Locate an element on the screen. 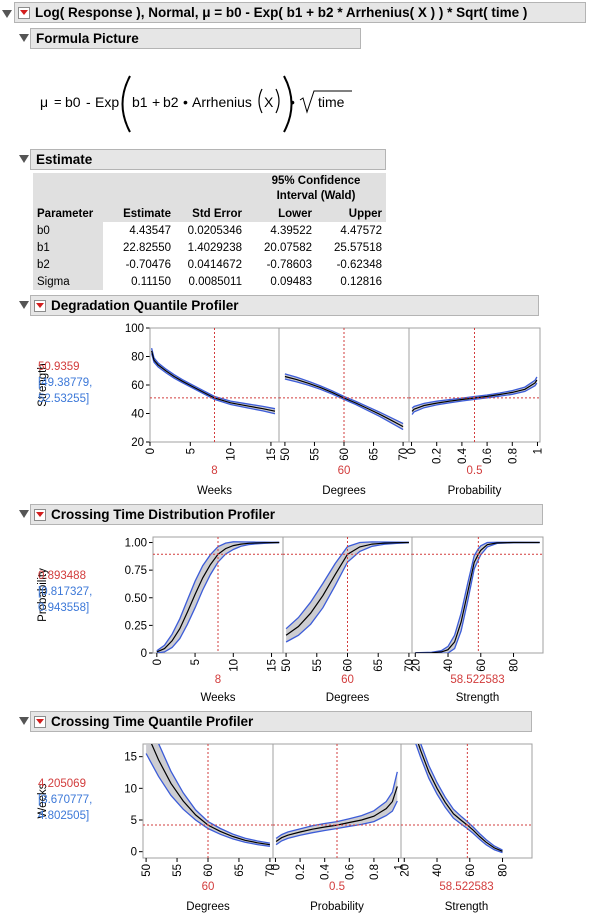 The image size is (590, 916). open-paren is located at coordinates (126, 104).